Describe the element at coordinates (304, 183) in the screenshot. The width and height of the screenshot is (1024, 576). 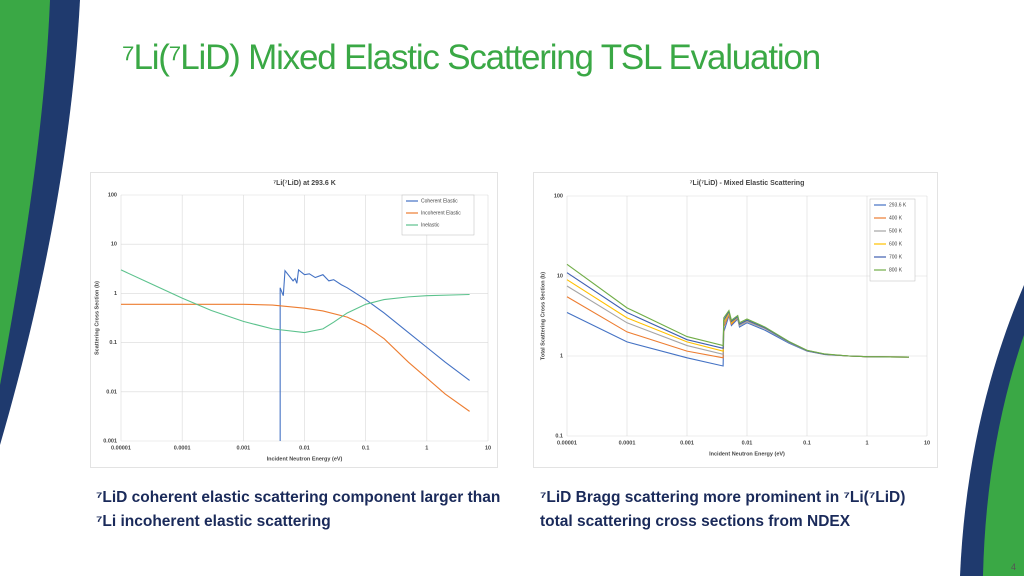
I see `chart-title: ⁷Li(⁷LiD) at 293.6 K` at that location.